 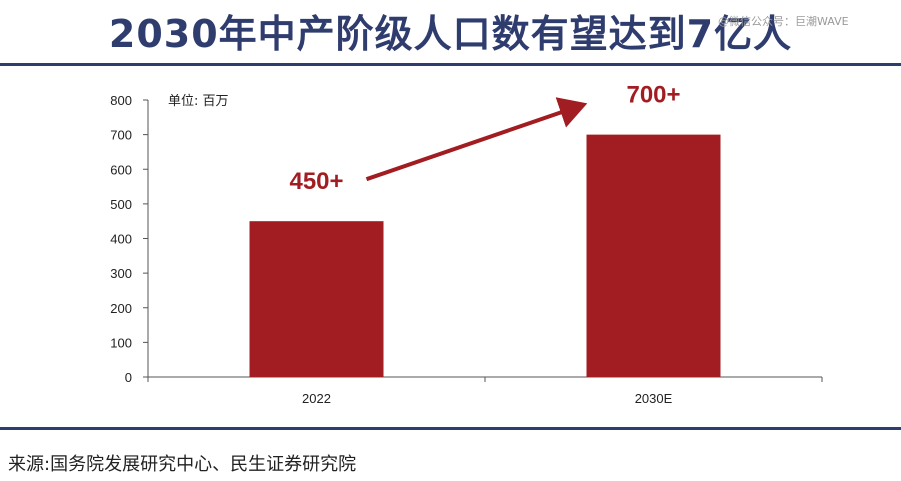 What do you see at coordinates (783, 21) in the screenshot?
I see `watermark: @微信公众号：巨潮WAVE` at bounding box center [783, 21].